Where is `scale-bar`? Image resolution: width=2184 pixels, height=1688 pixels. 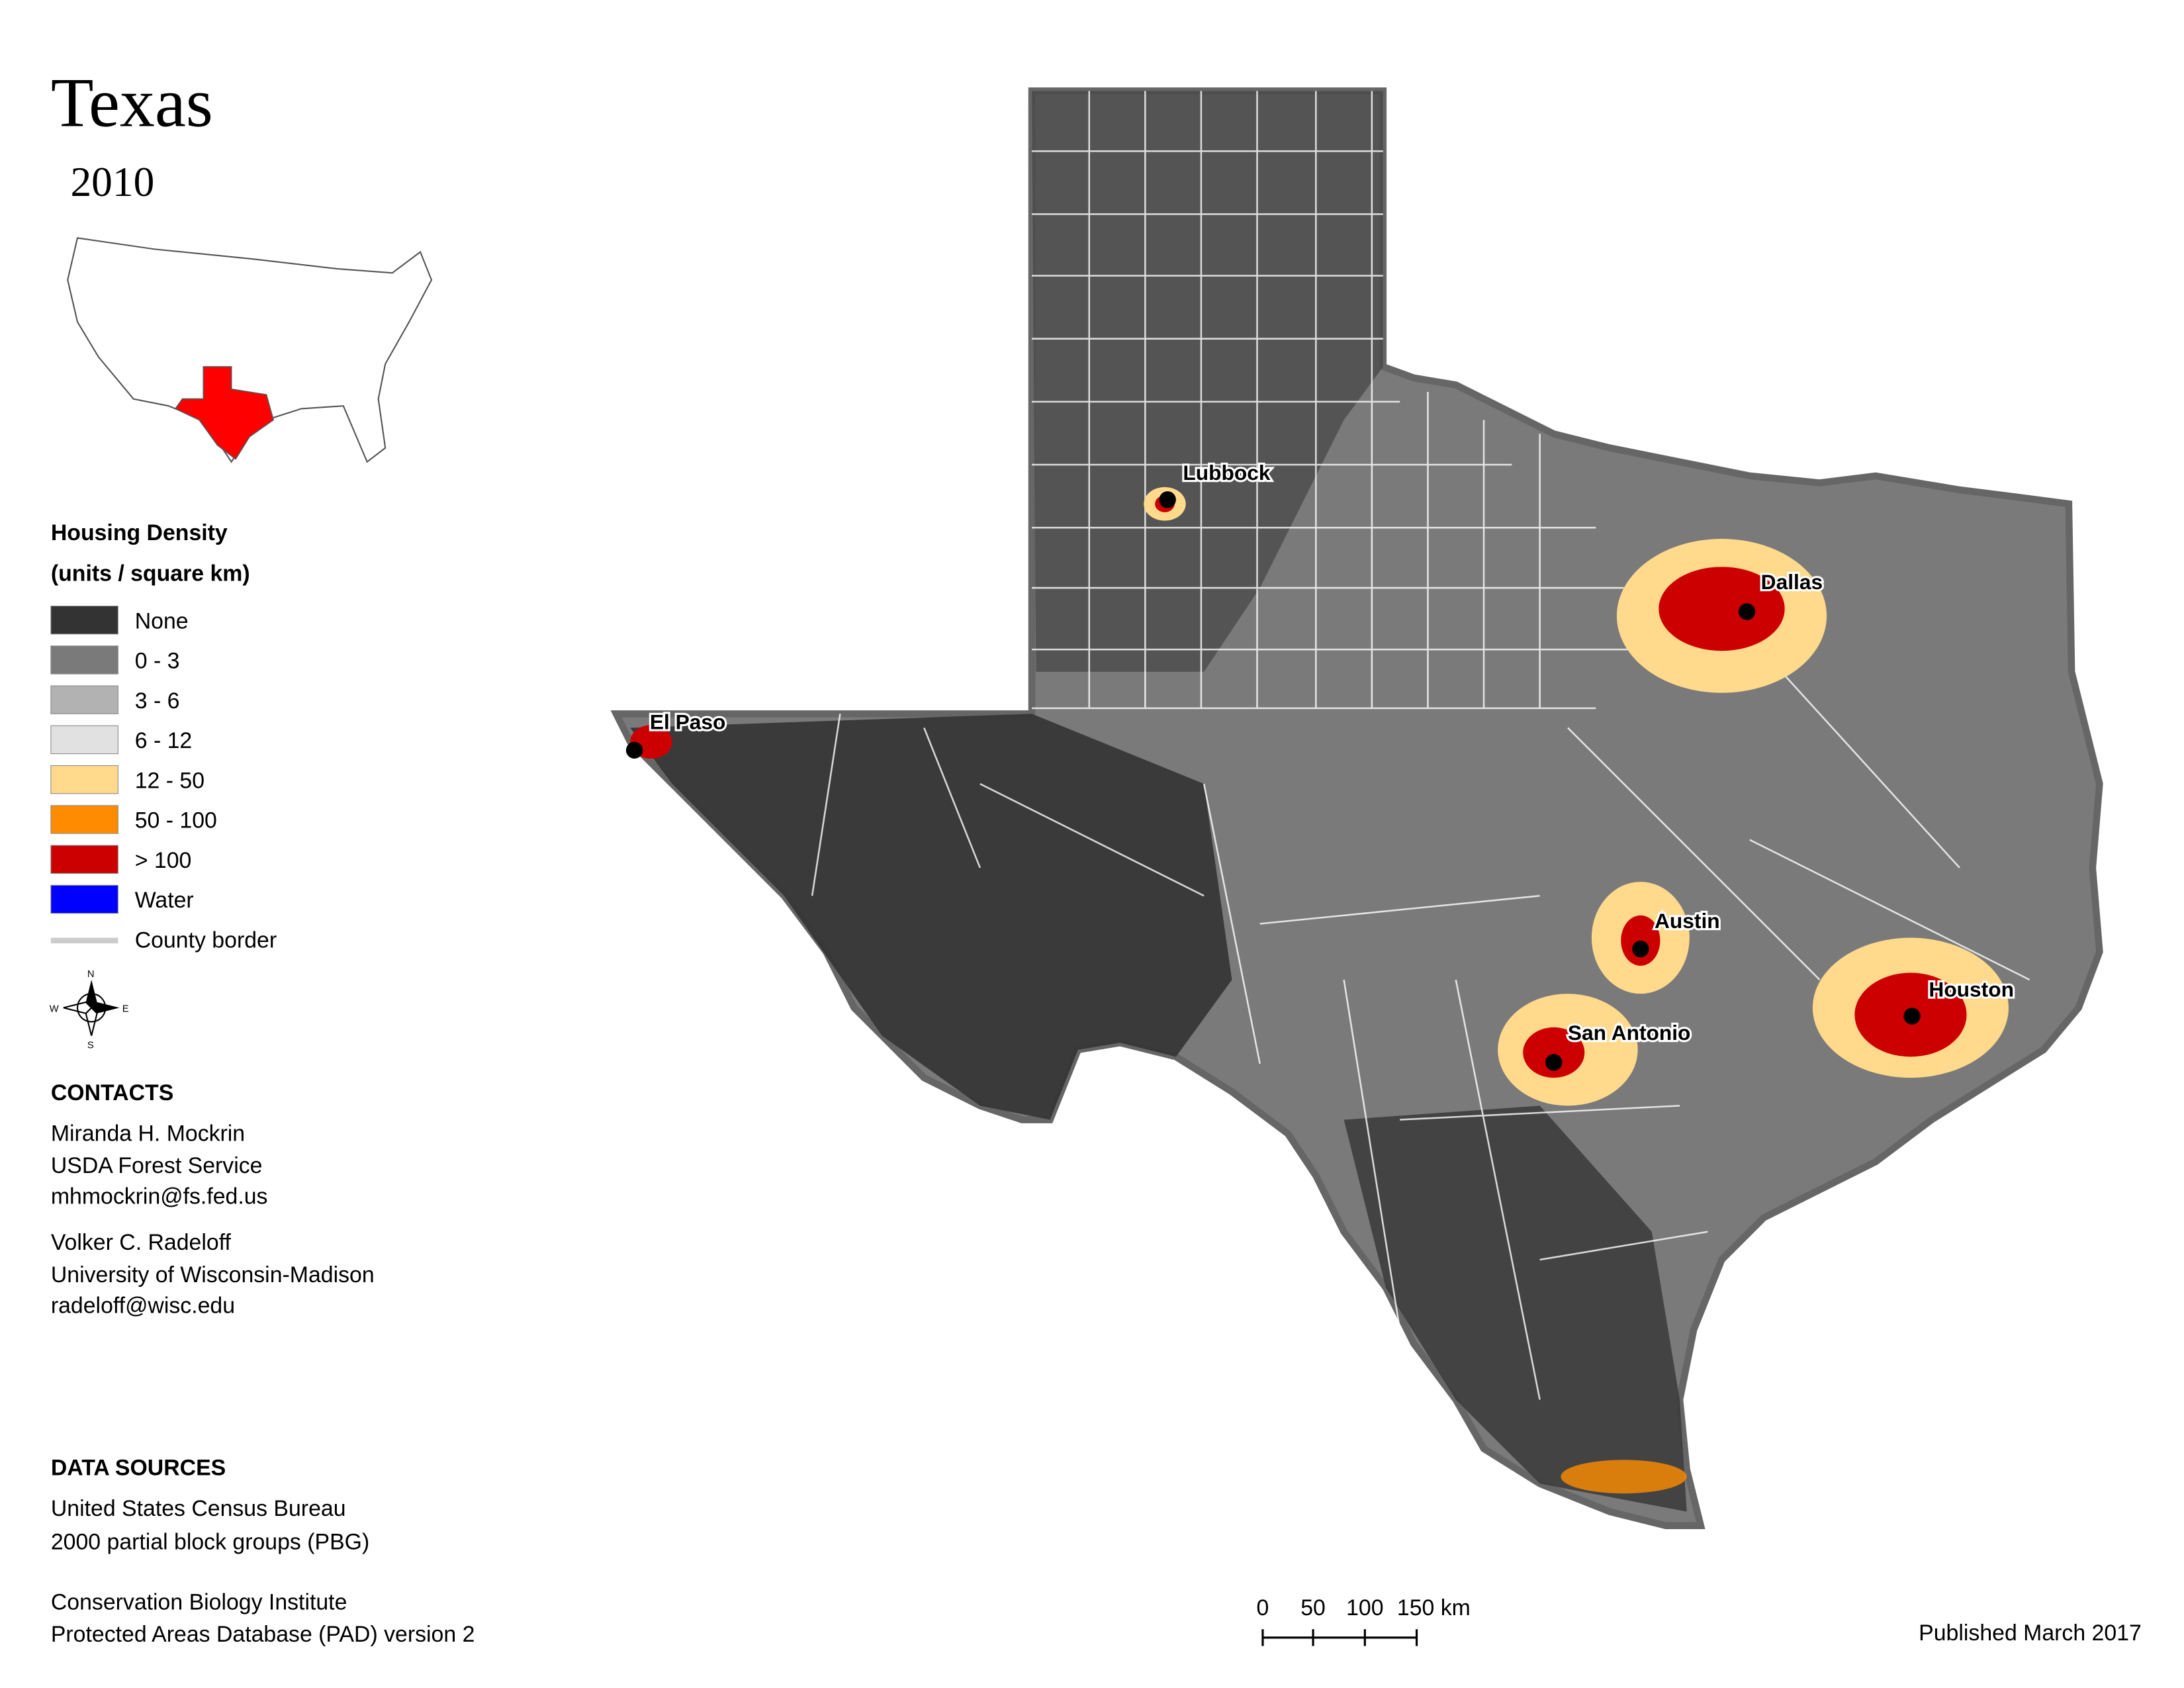
scale-bar is located at coordinates (1339, 1637).